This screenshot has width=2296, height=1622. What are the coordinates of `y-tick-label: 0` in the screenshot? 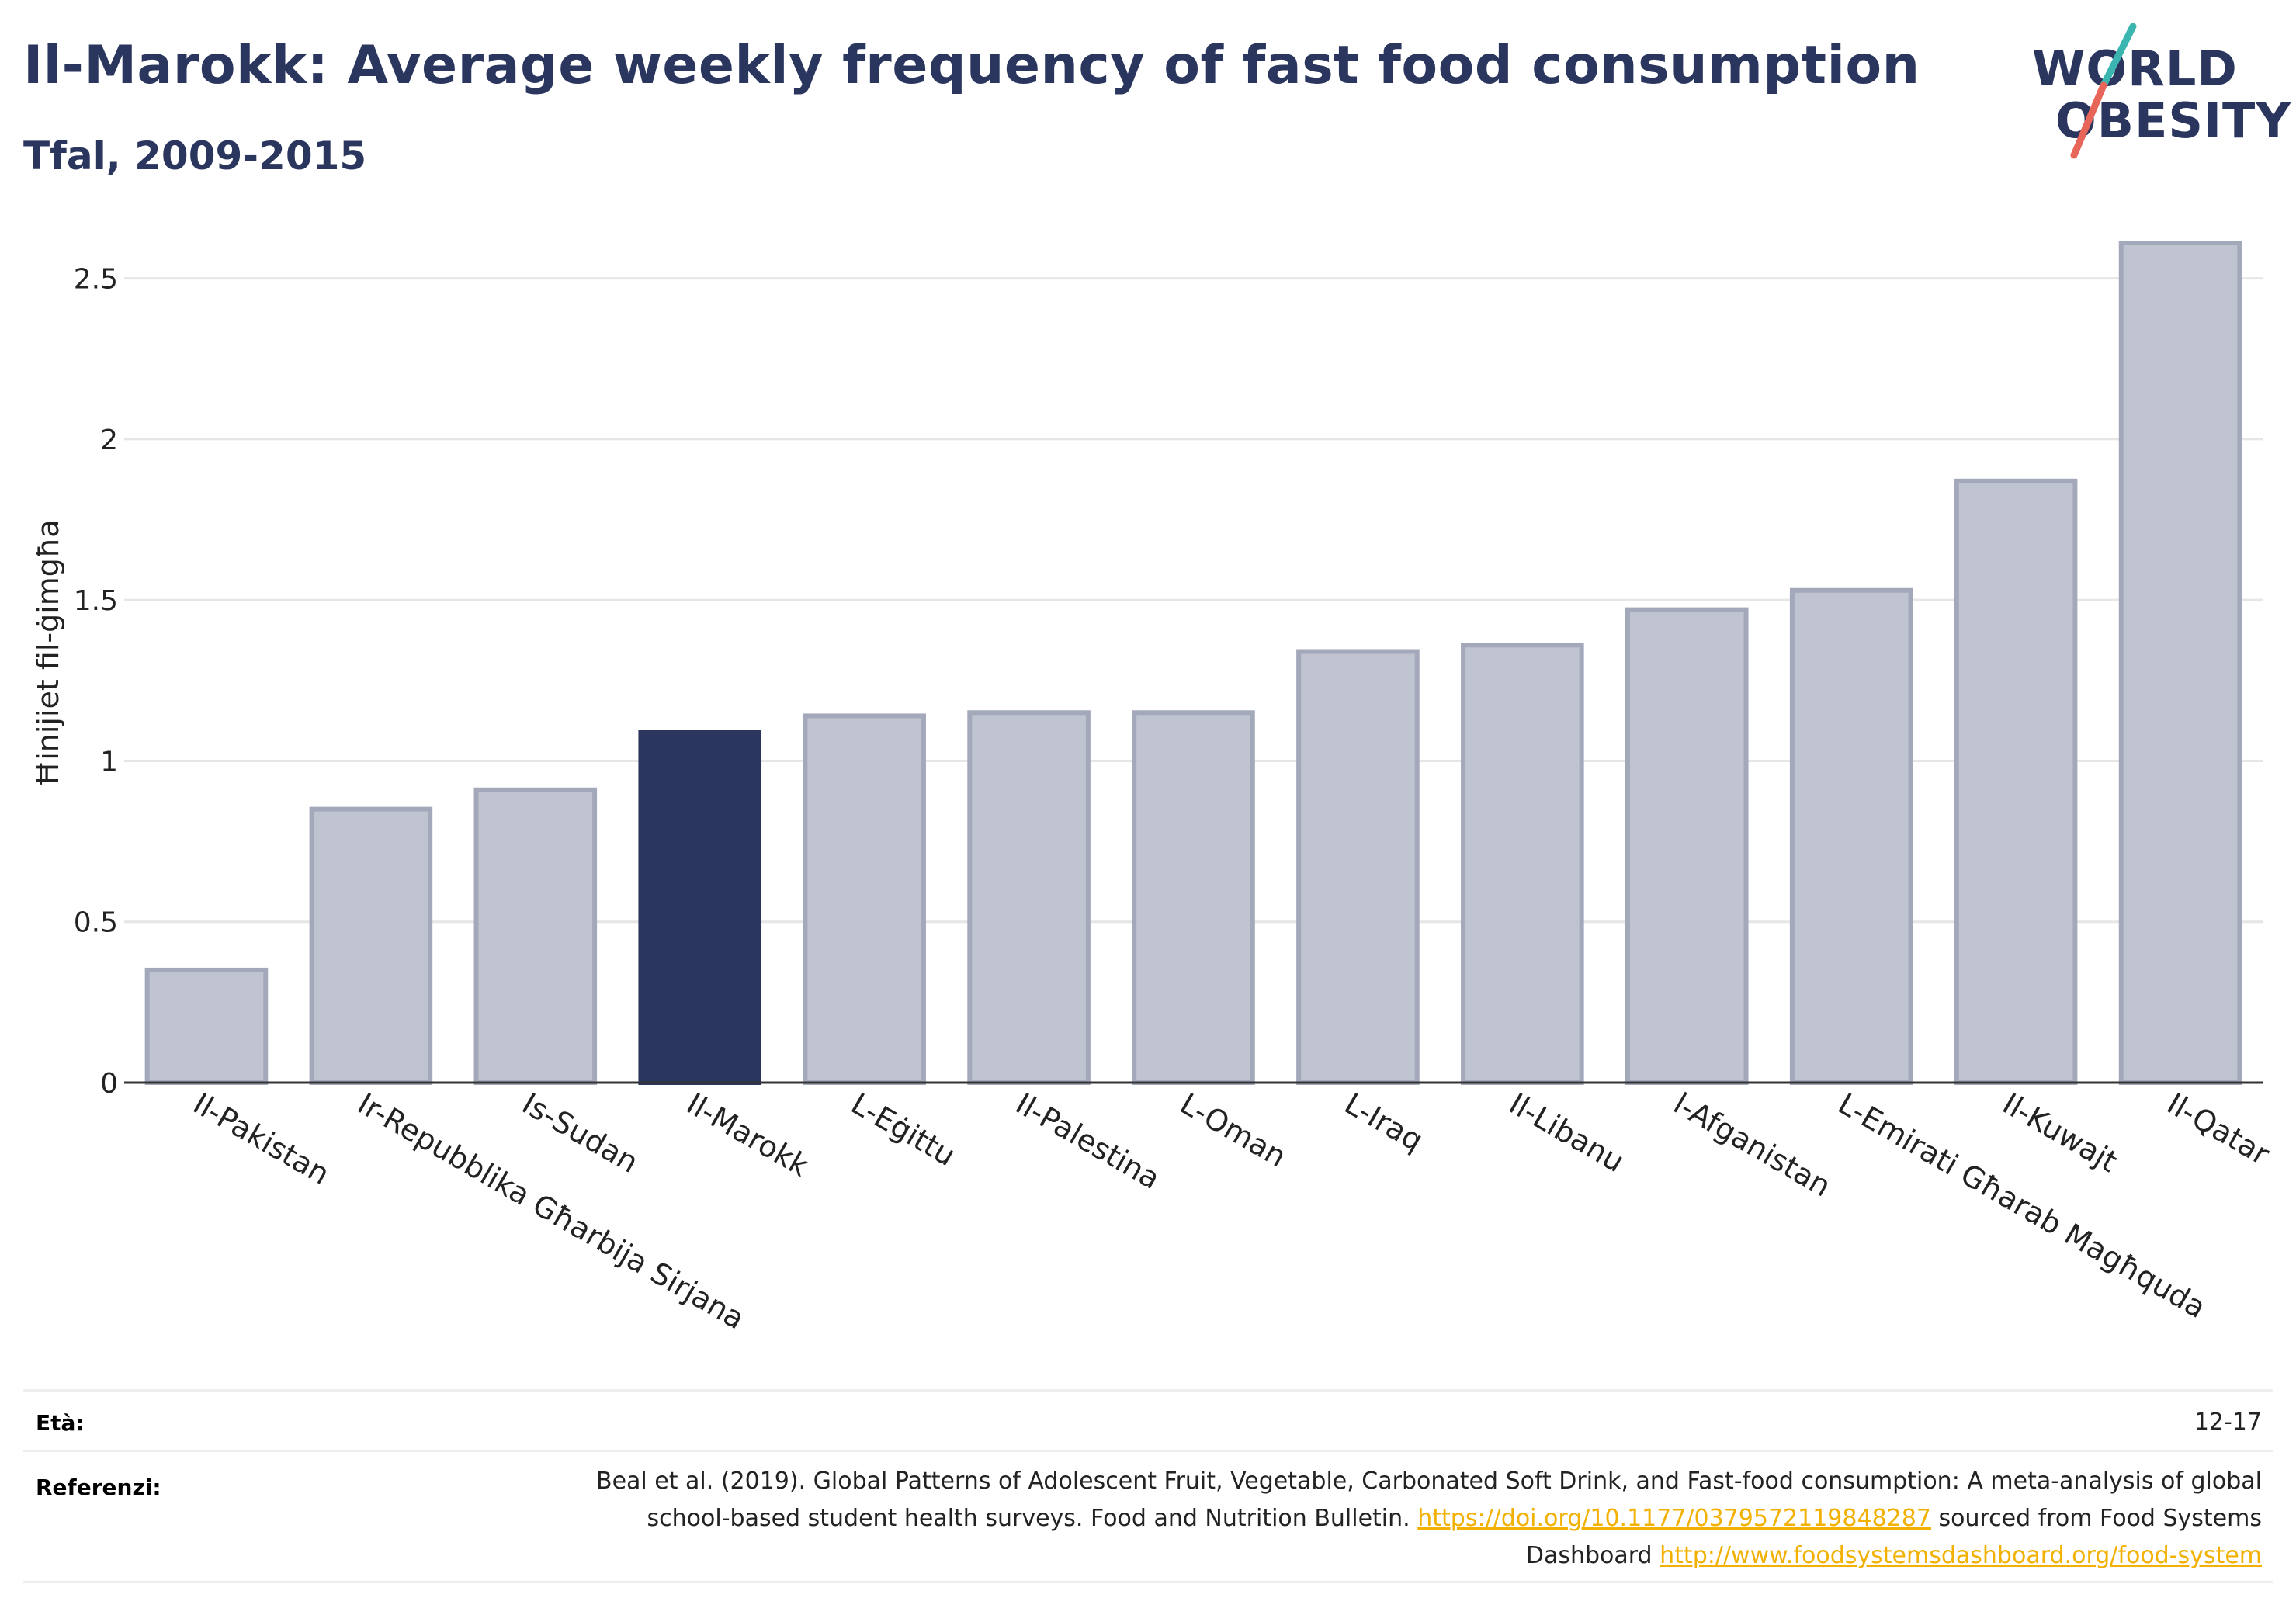 It's located at (109, 1084).